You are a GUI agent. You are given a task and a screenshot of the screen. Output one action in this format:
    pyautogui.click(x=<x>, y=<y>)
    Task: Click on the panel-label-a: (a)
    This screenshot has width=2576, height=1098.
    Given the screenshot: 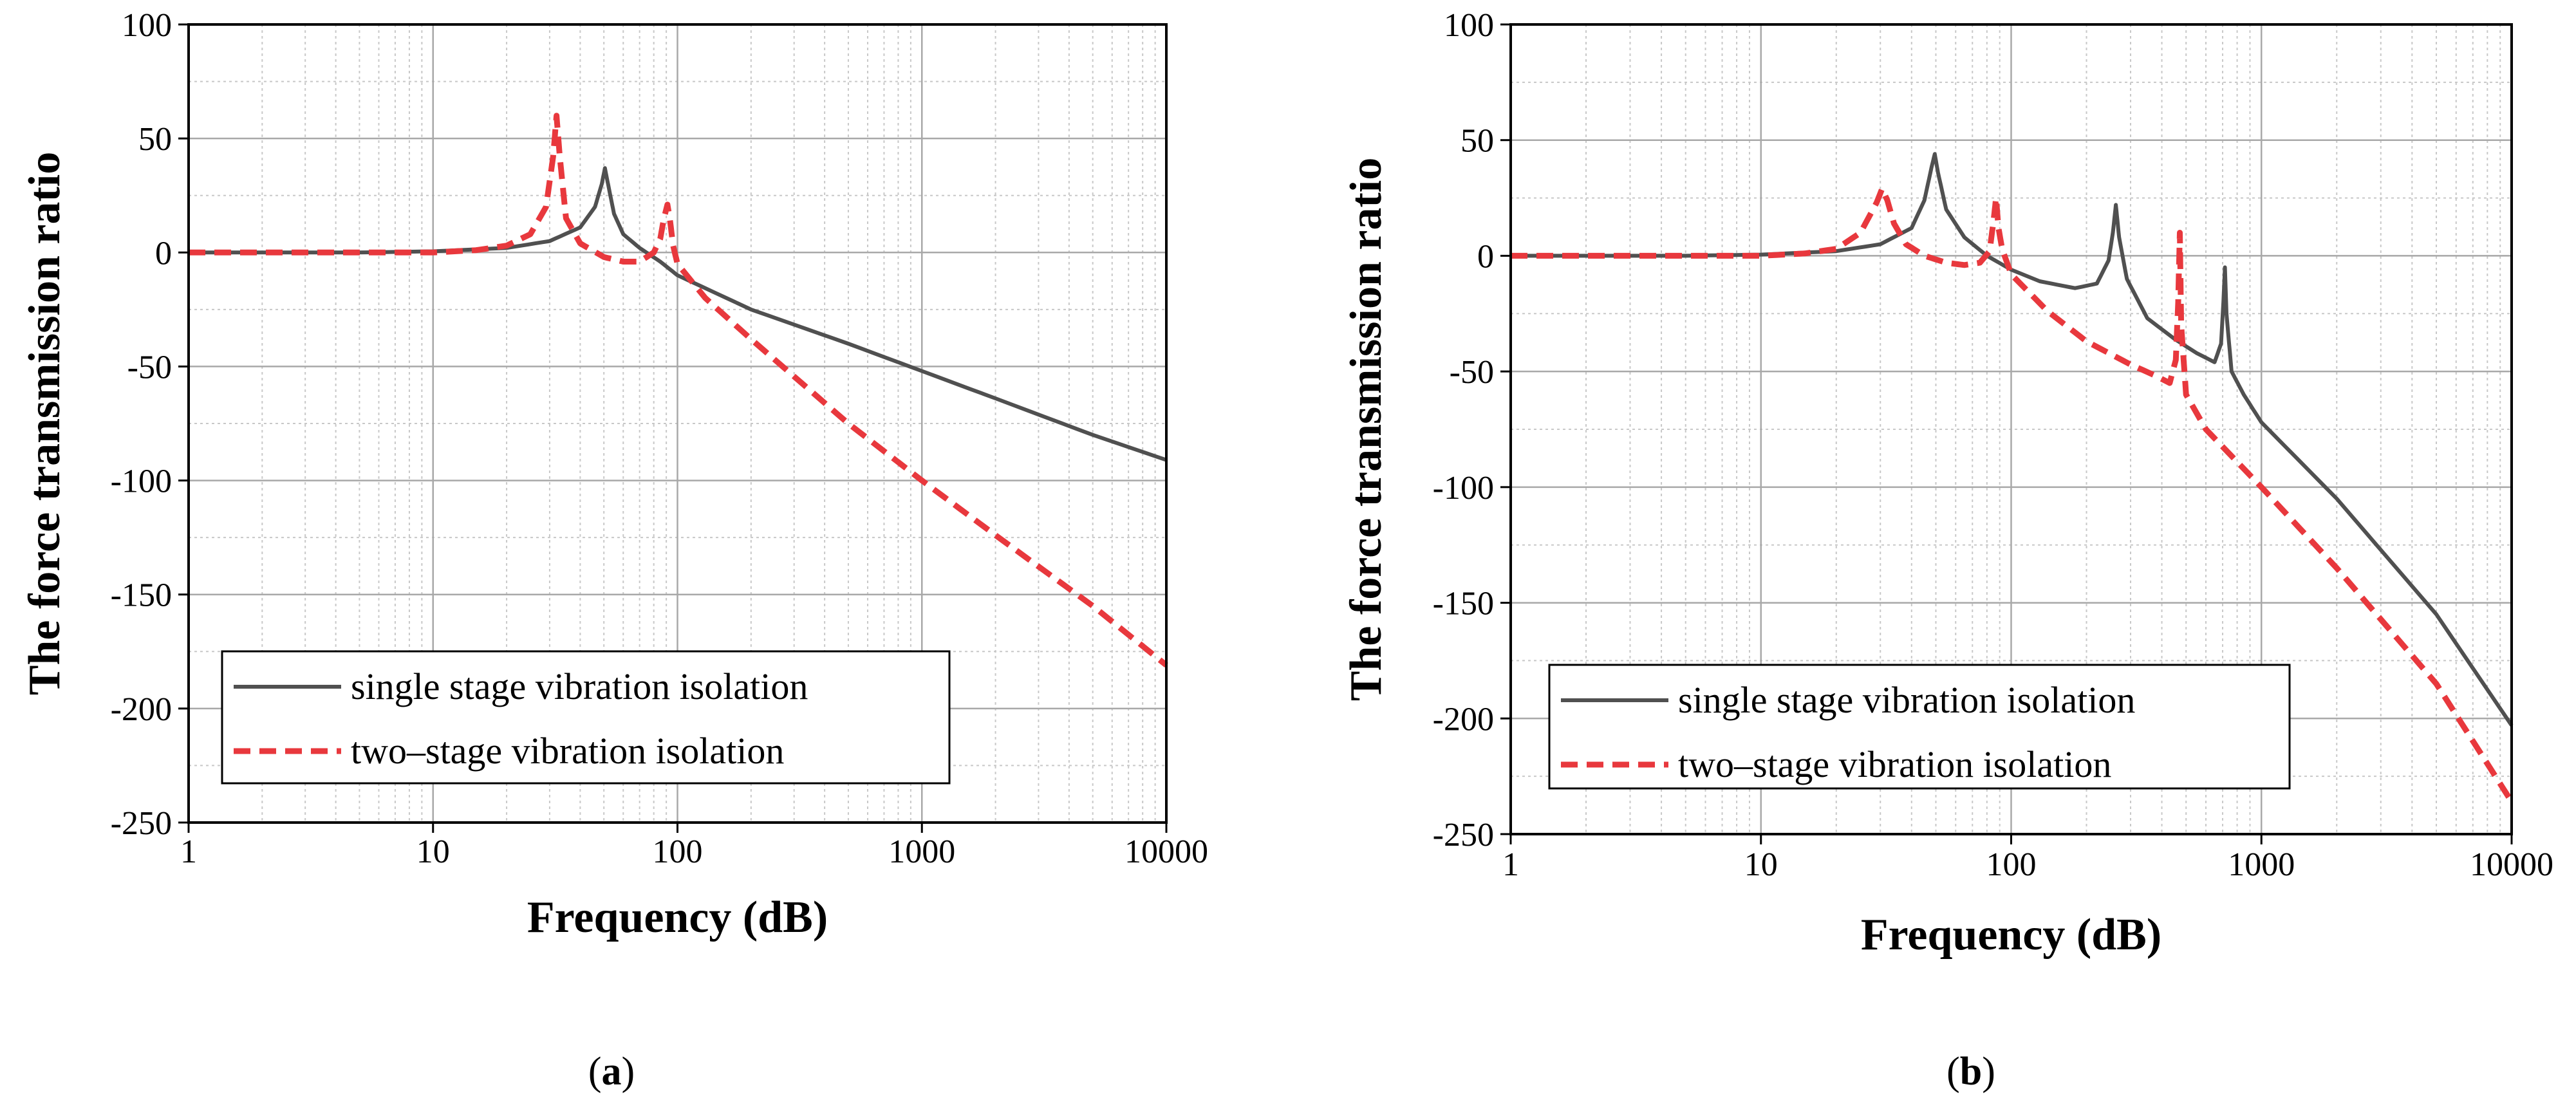 What is the action you would take?
    pyautogui.click(x=611, y=1071)
    